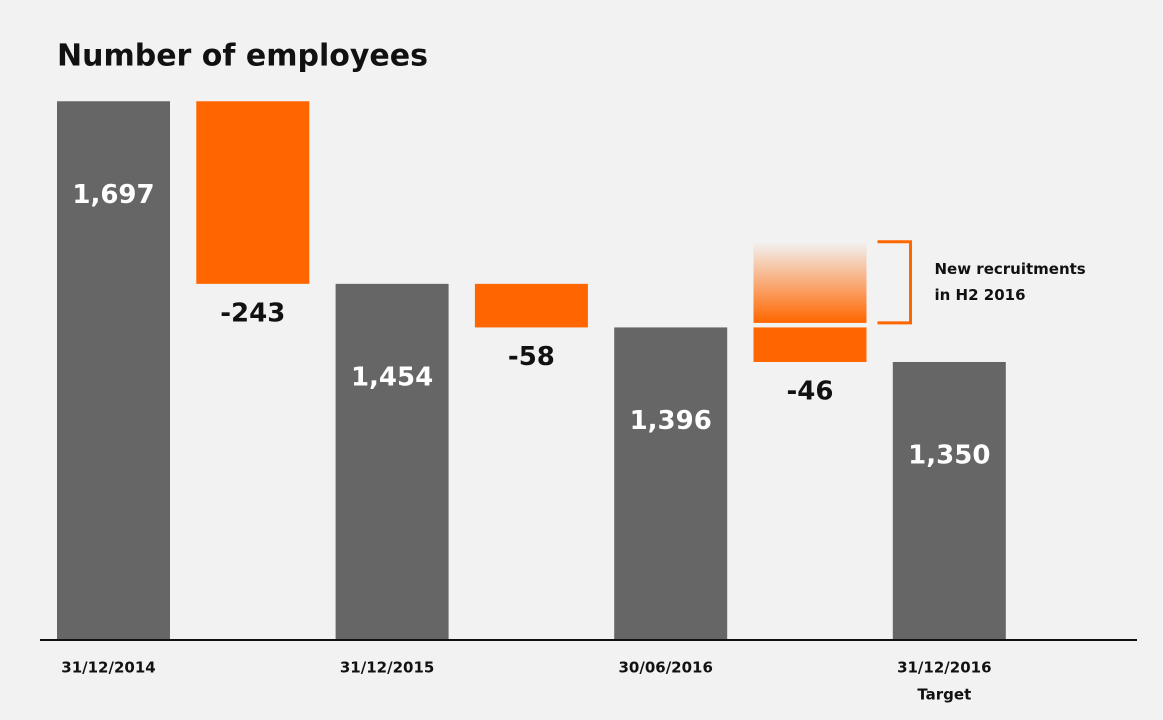  I want to click on x-tick-sublabel: Target, so click(944, 695).